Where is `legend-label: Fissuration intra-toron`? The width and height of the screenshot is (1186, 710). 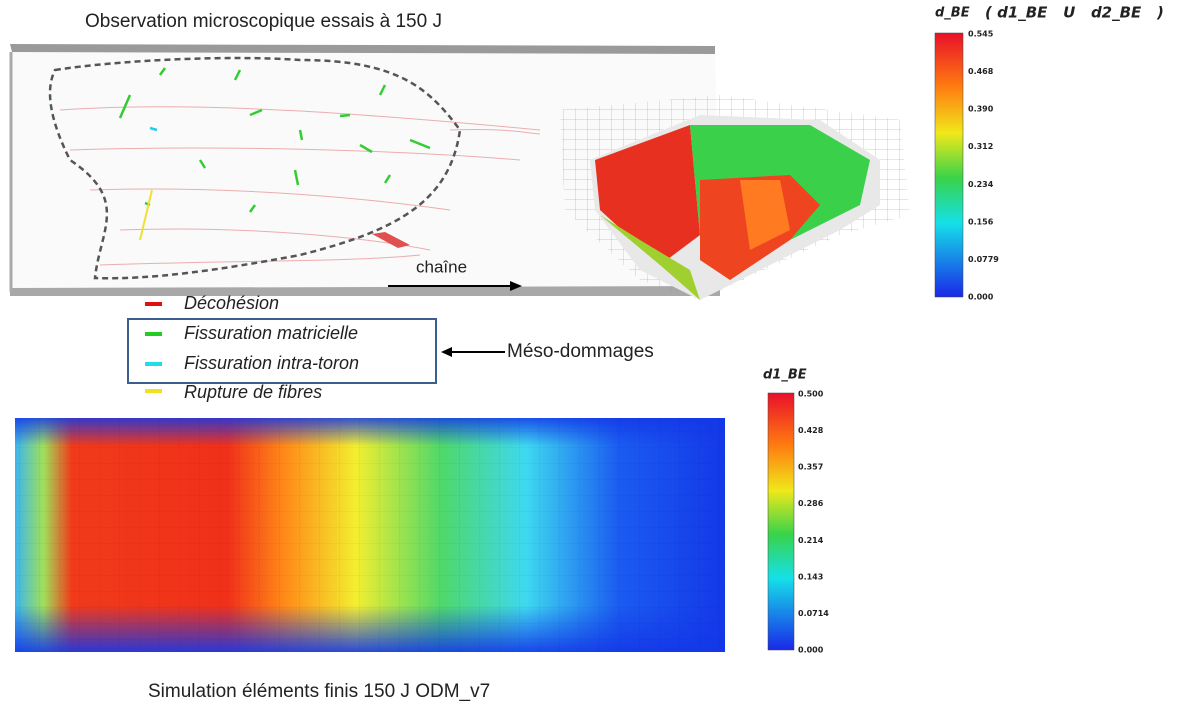
legend-label: Fissuration intra-toron is located at coordinates (271, 363).